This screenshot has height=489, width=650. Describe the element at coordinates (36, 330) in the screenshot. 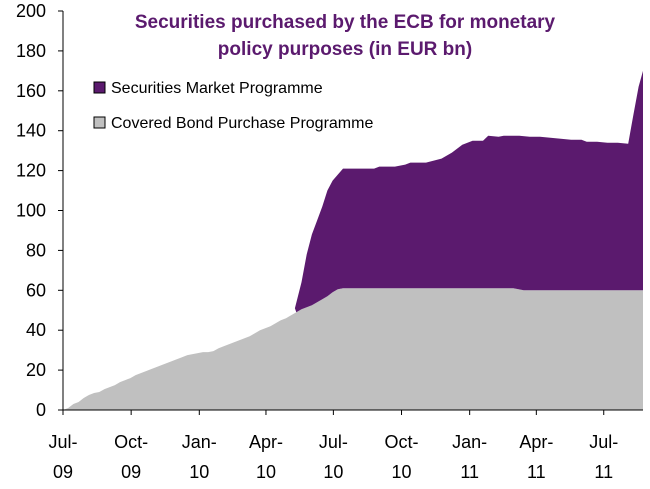

I see `y-tick-label: 40` at that location.